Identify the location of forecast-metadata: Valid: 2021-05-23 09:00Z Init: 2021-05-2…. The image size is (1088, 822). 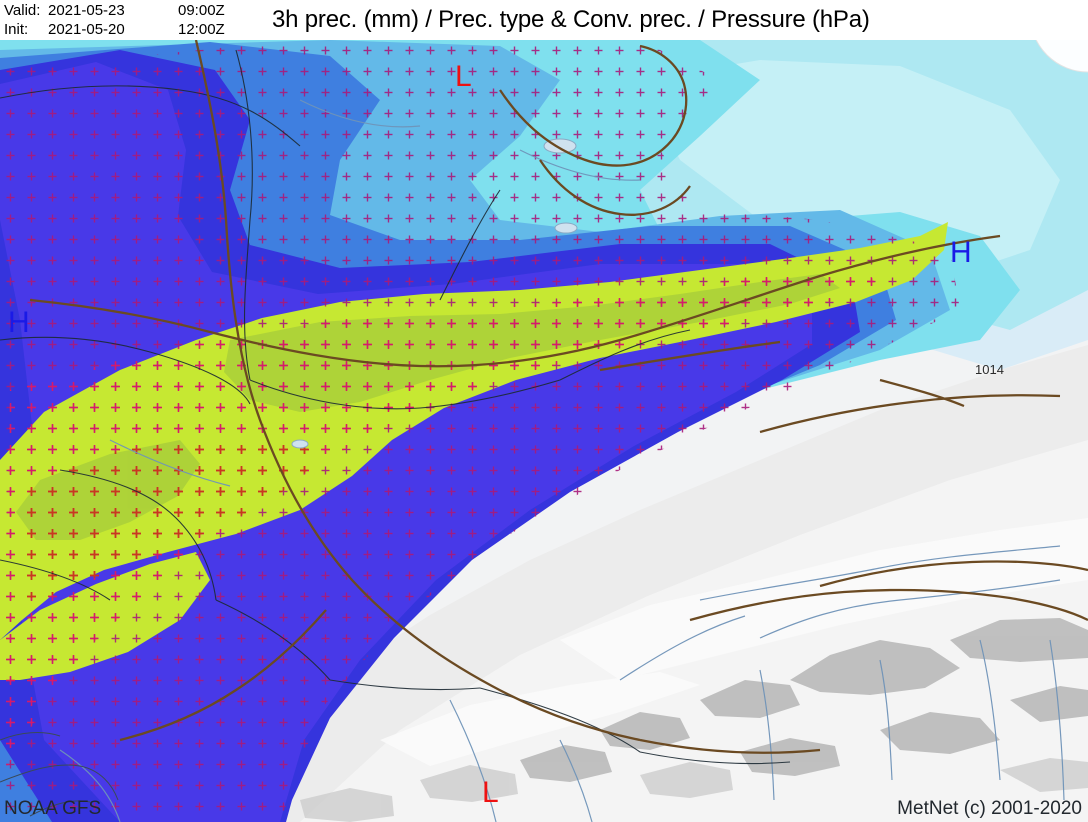
(114, 20).